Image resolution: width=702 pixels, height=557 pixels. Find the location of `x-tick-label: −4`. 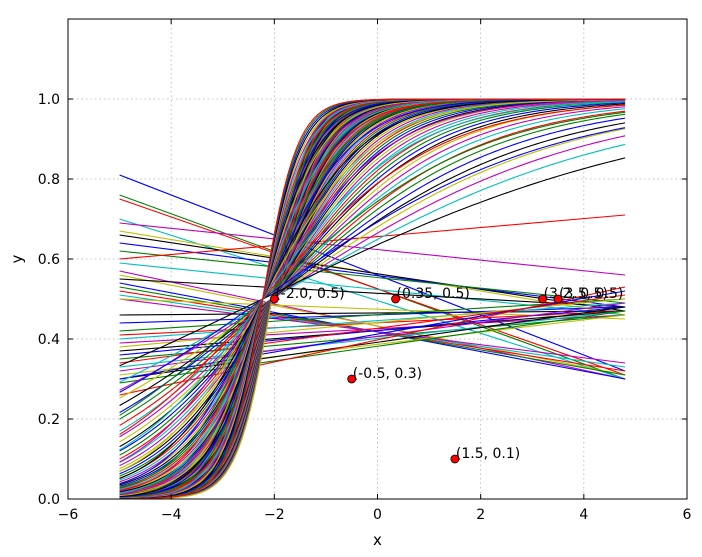

x-tick-label: −4 is located at coordinates (171, 515).